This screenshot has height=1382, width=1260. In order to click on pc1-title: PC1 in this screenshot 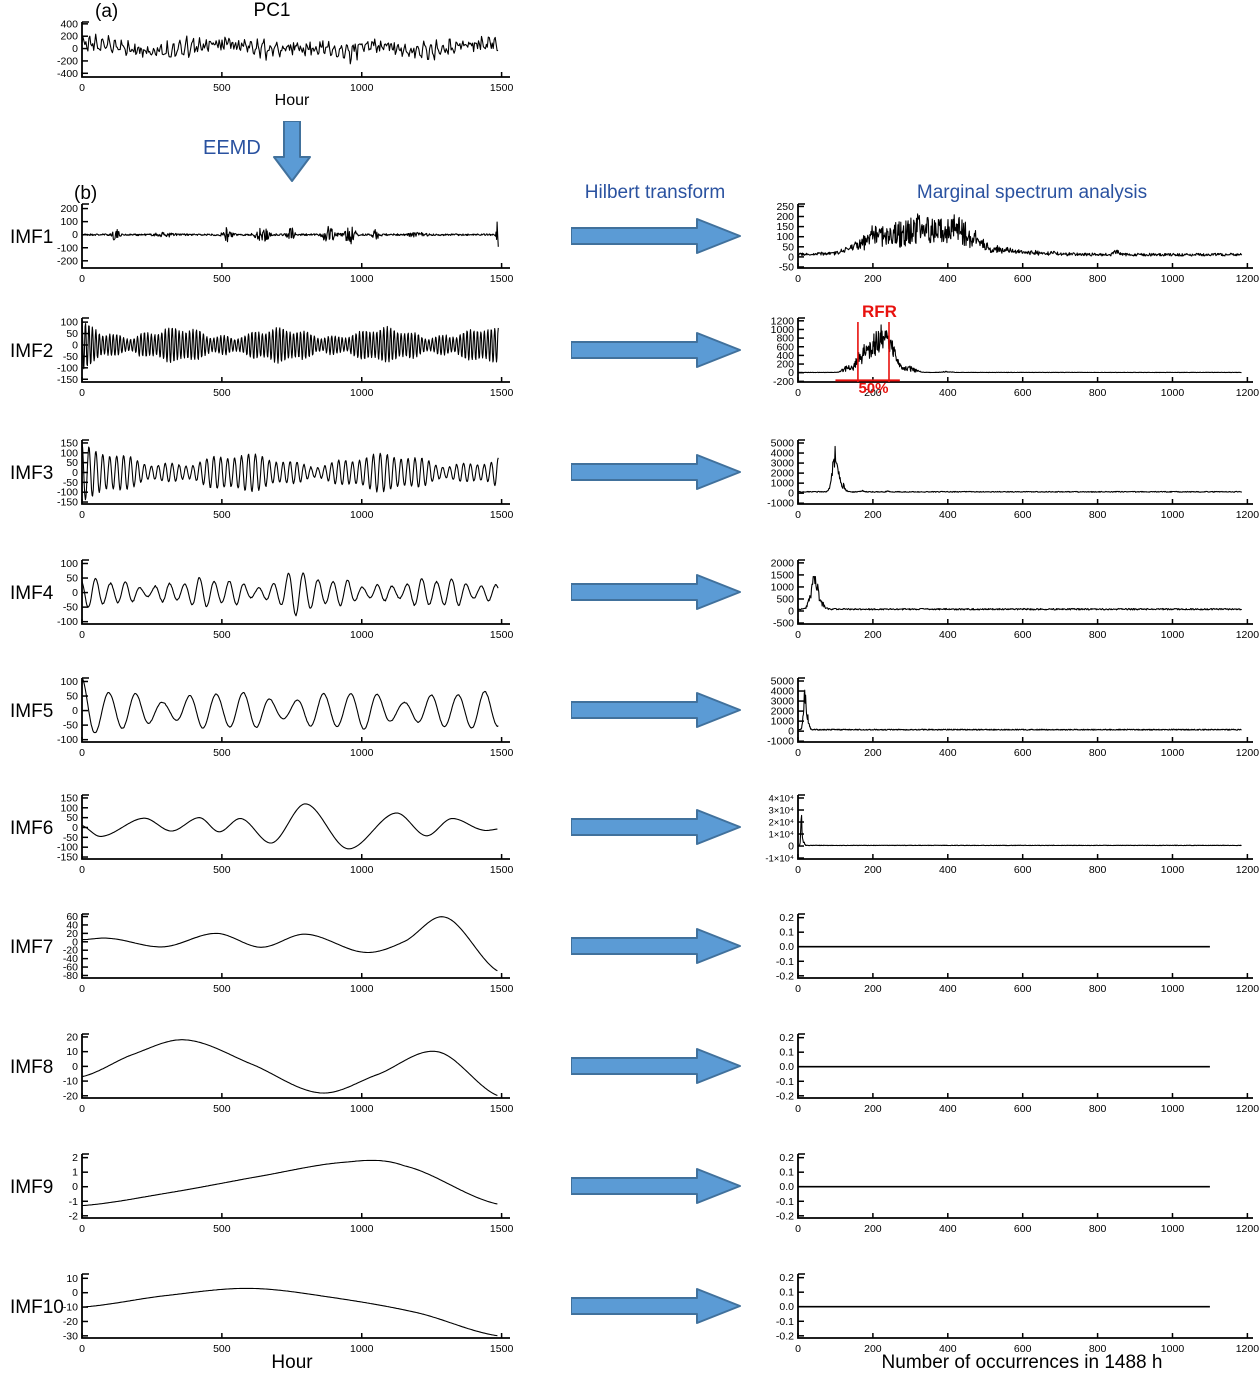, I will do `click(272, 10)`.